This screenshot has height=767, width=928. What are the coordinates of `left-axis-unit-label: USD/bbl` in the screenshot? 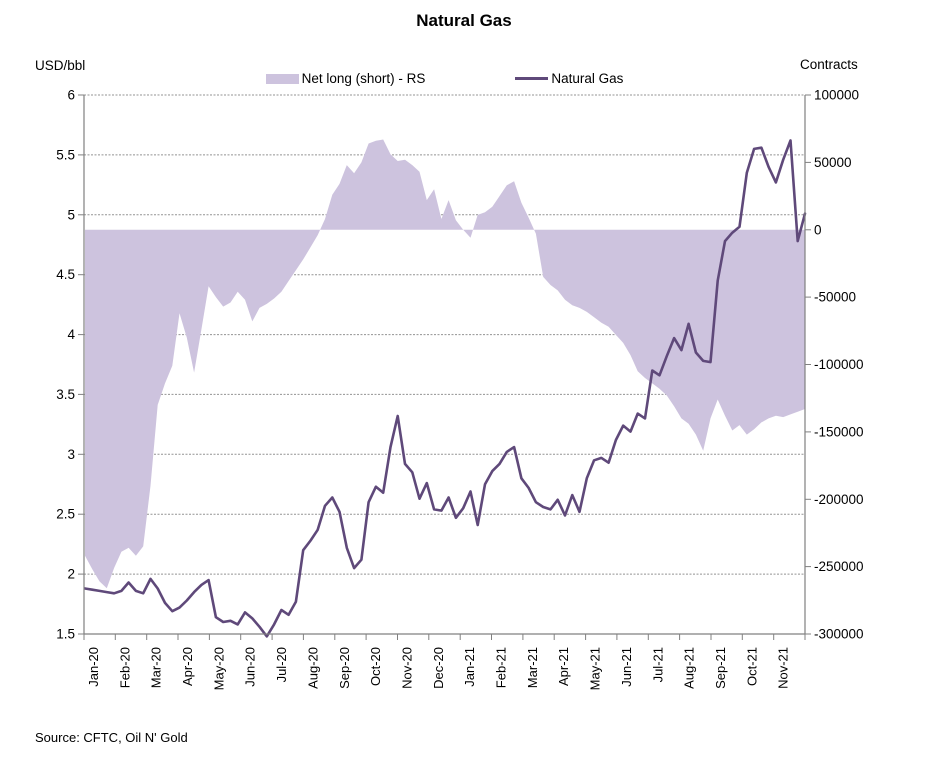 It's located at (60, 65).